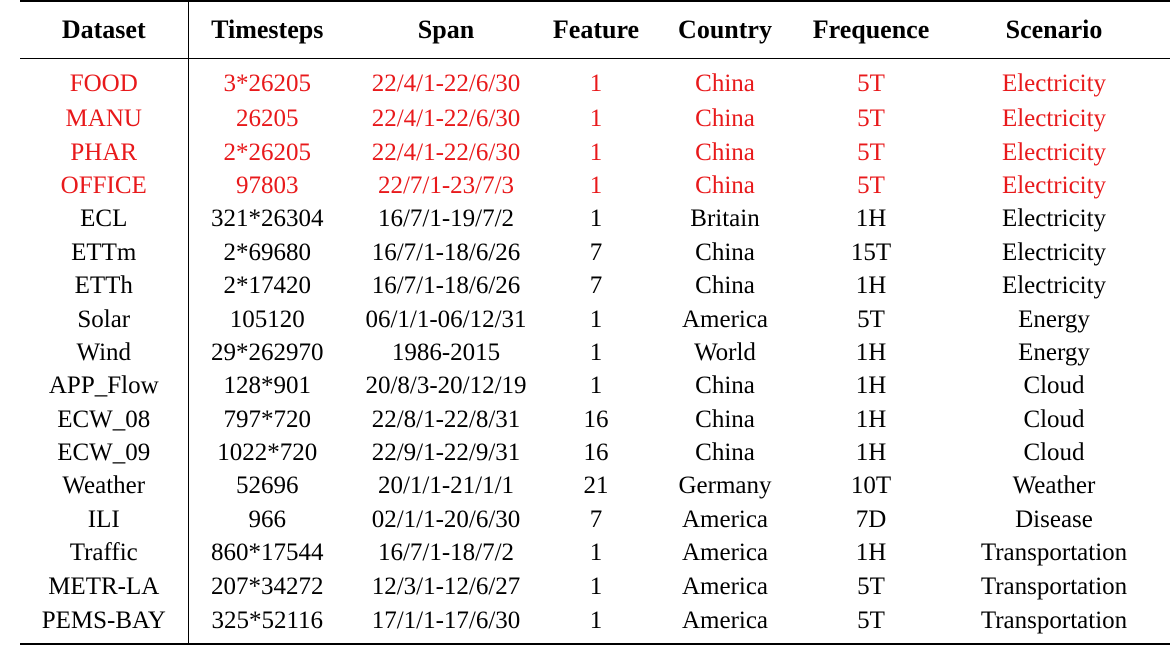 The width and height of the screenshot is (1174, 645). What do you see at coordinates (446, 453) in the screenshot?
I see `cell-span: 22/9/1-22/9/31` at bounding box center [446, 453].